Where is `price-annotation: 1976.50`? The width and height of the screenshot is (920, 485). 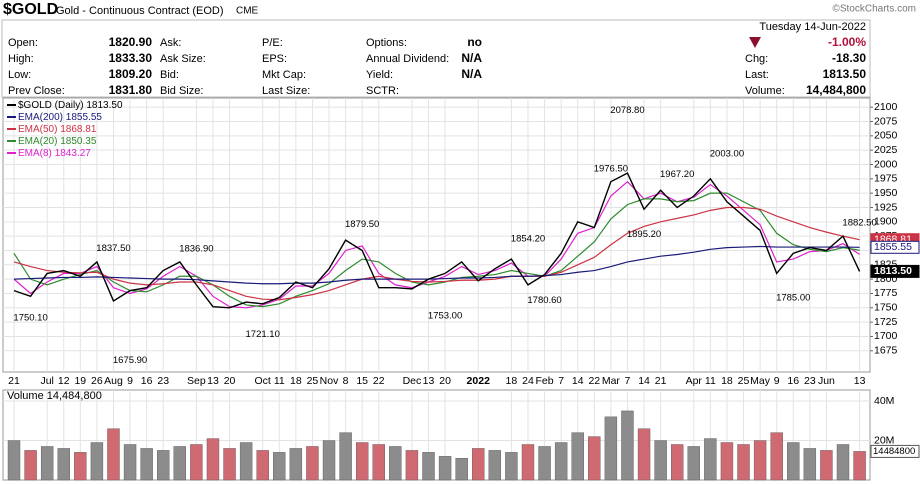 price-annotation: 1976.50 is located at coordinates (611, 168).